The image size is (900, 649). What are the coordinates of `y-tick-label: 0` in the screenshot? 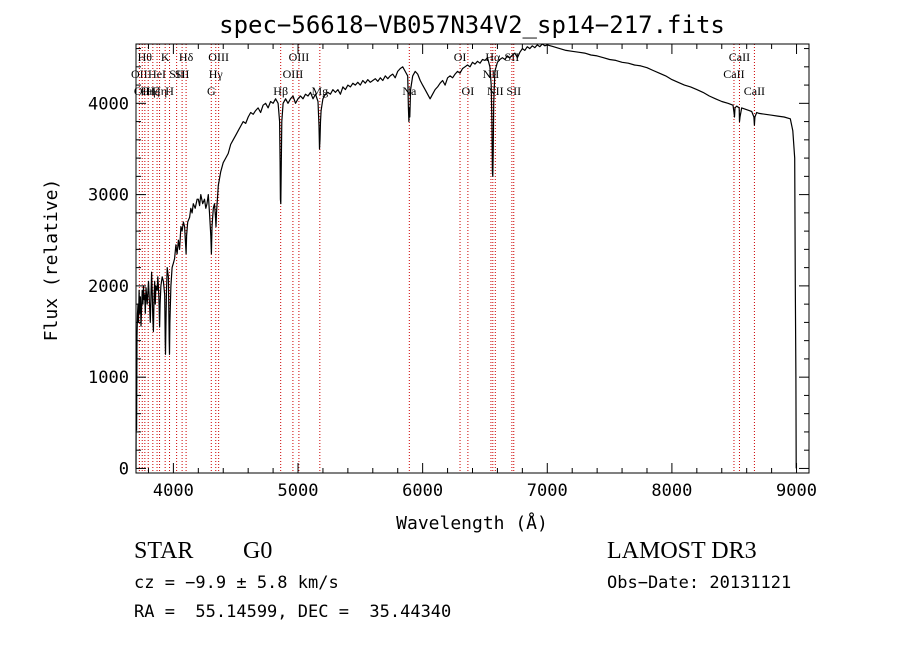 It's located at (124, 469).